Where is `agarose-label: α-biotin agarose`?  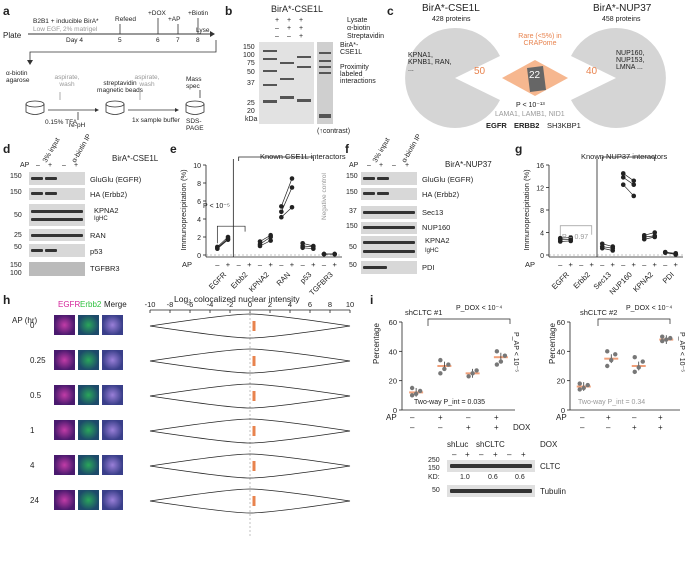
agarose-label: α-biotin agarose is located at coordinates (18, 77).